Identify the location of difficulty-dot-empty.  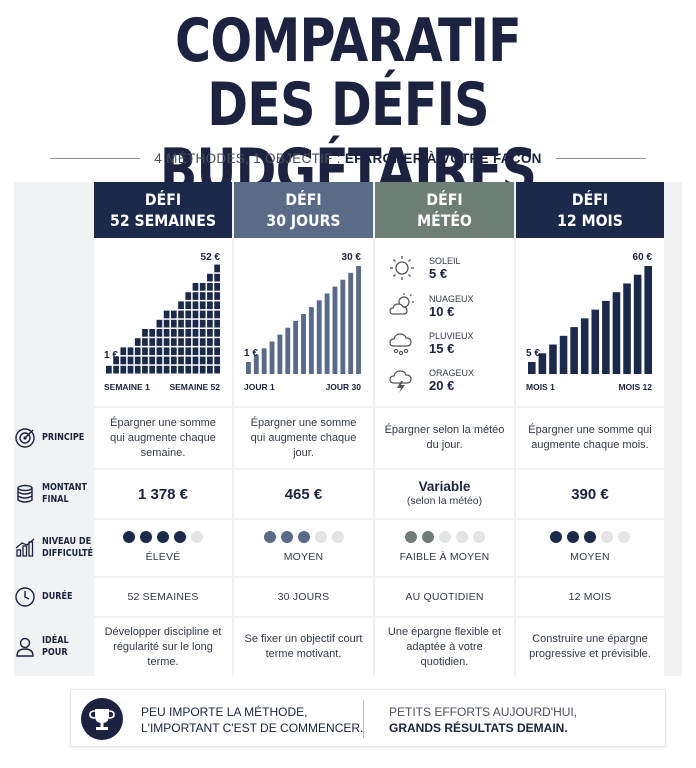
(607, 537).